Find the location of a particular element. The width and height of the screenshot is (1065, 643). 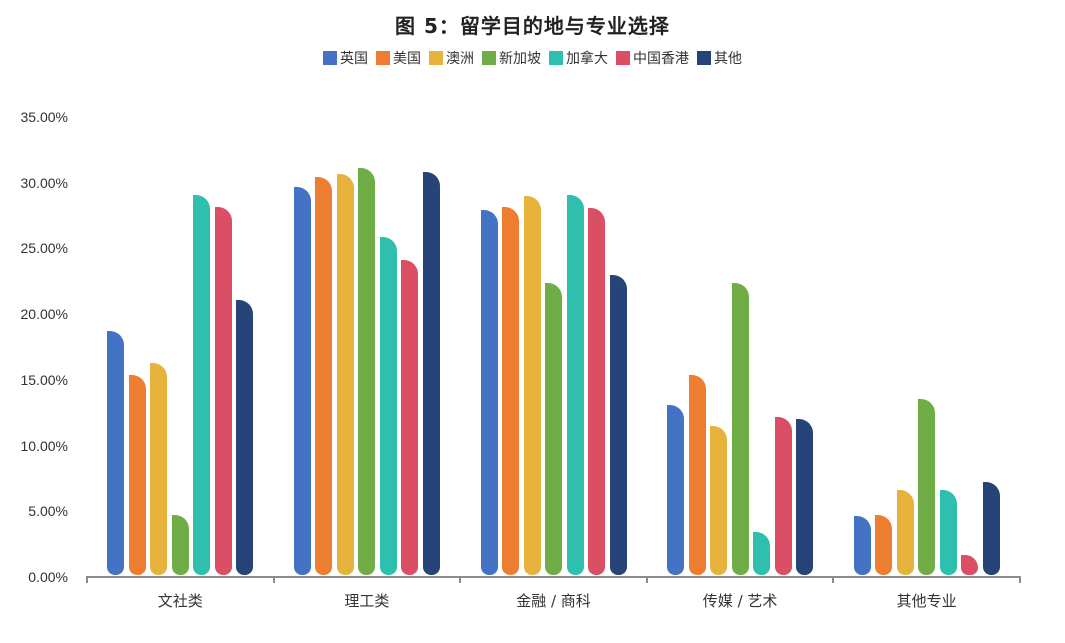

y-tick-label: 20.00% is located at coordinates (44, 314).